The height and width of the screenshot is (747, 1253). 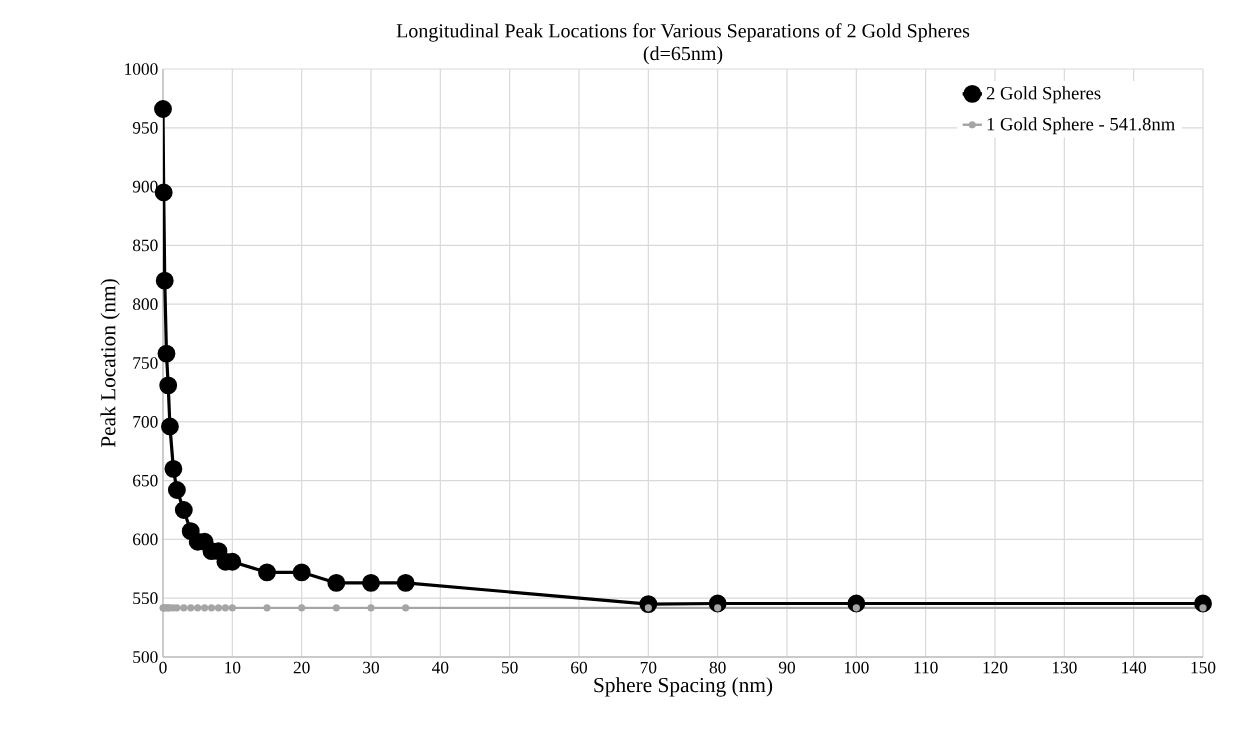 What do you see at coordinates (145, 363) in the screenshot?
I see `y-tick-label: 750` at bounding box center [145, 363].